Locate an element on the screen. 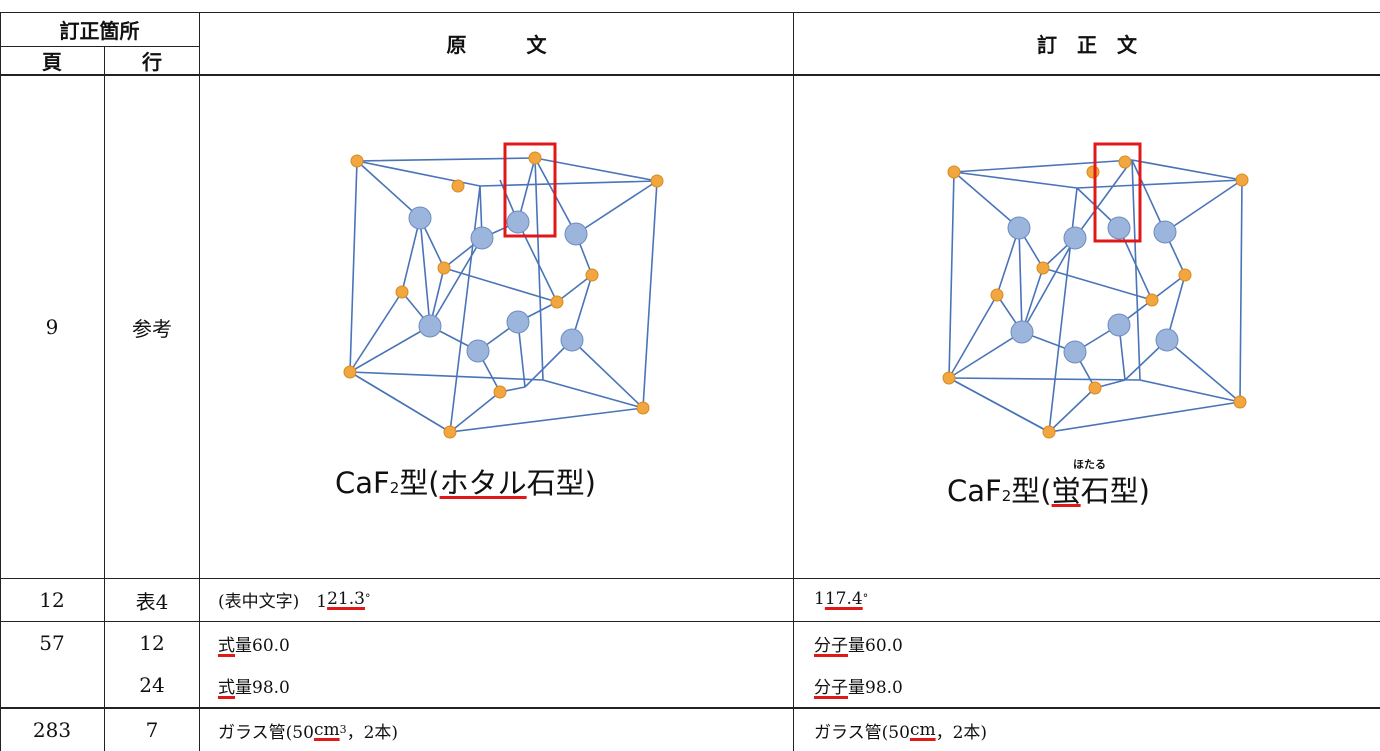 The height and width of the screenshot is (751, 1380). corrected-caption: CaF2型(蛍石型) is located at coordinates (1048, 491).